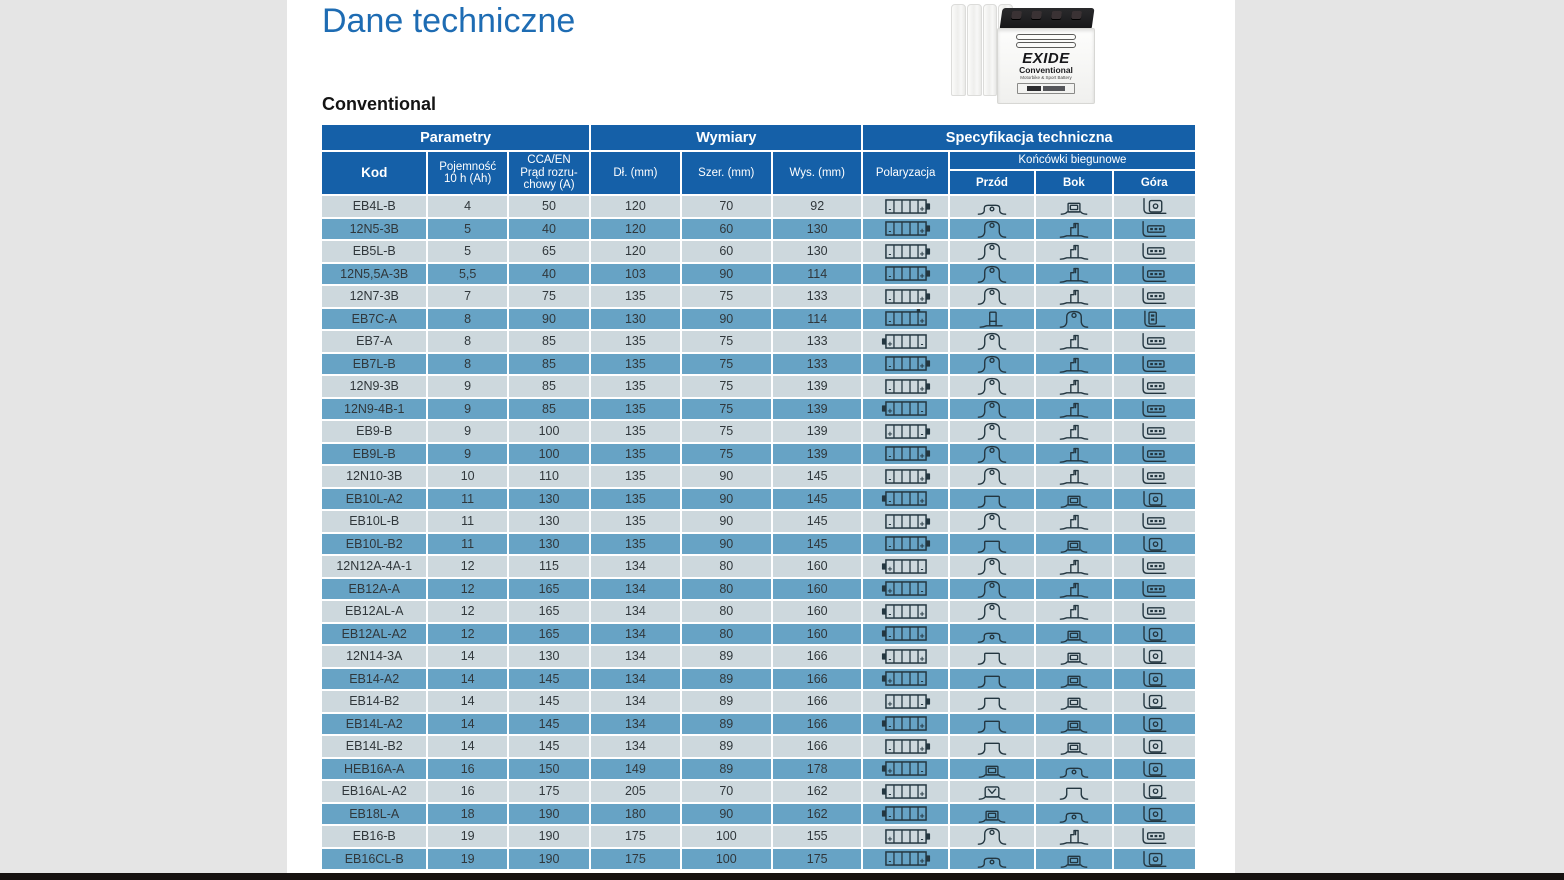 Image resolution: width=1564 pixels, height=880 pixels. Describe the element at coordinates (467, 678) in the screenshot. I see `capacity-cell: 14` at that location.